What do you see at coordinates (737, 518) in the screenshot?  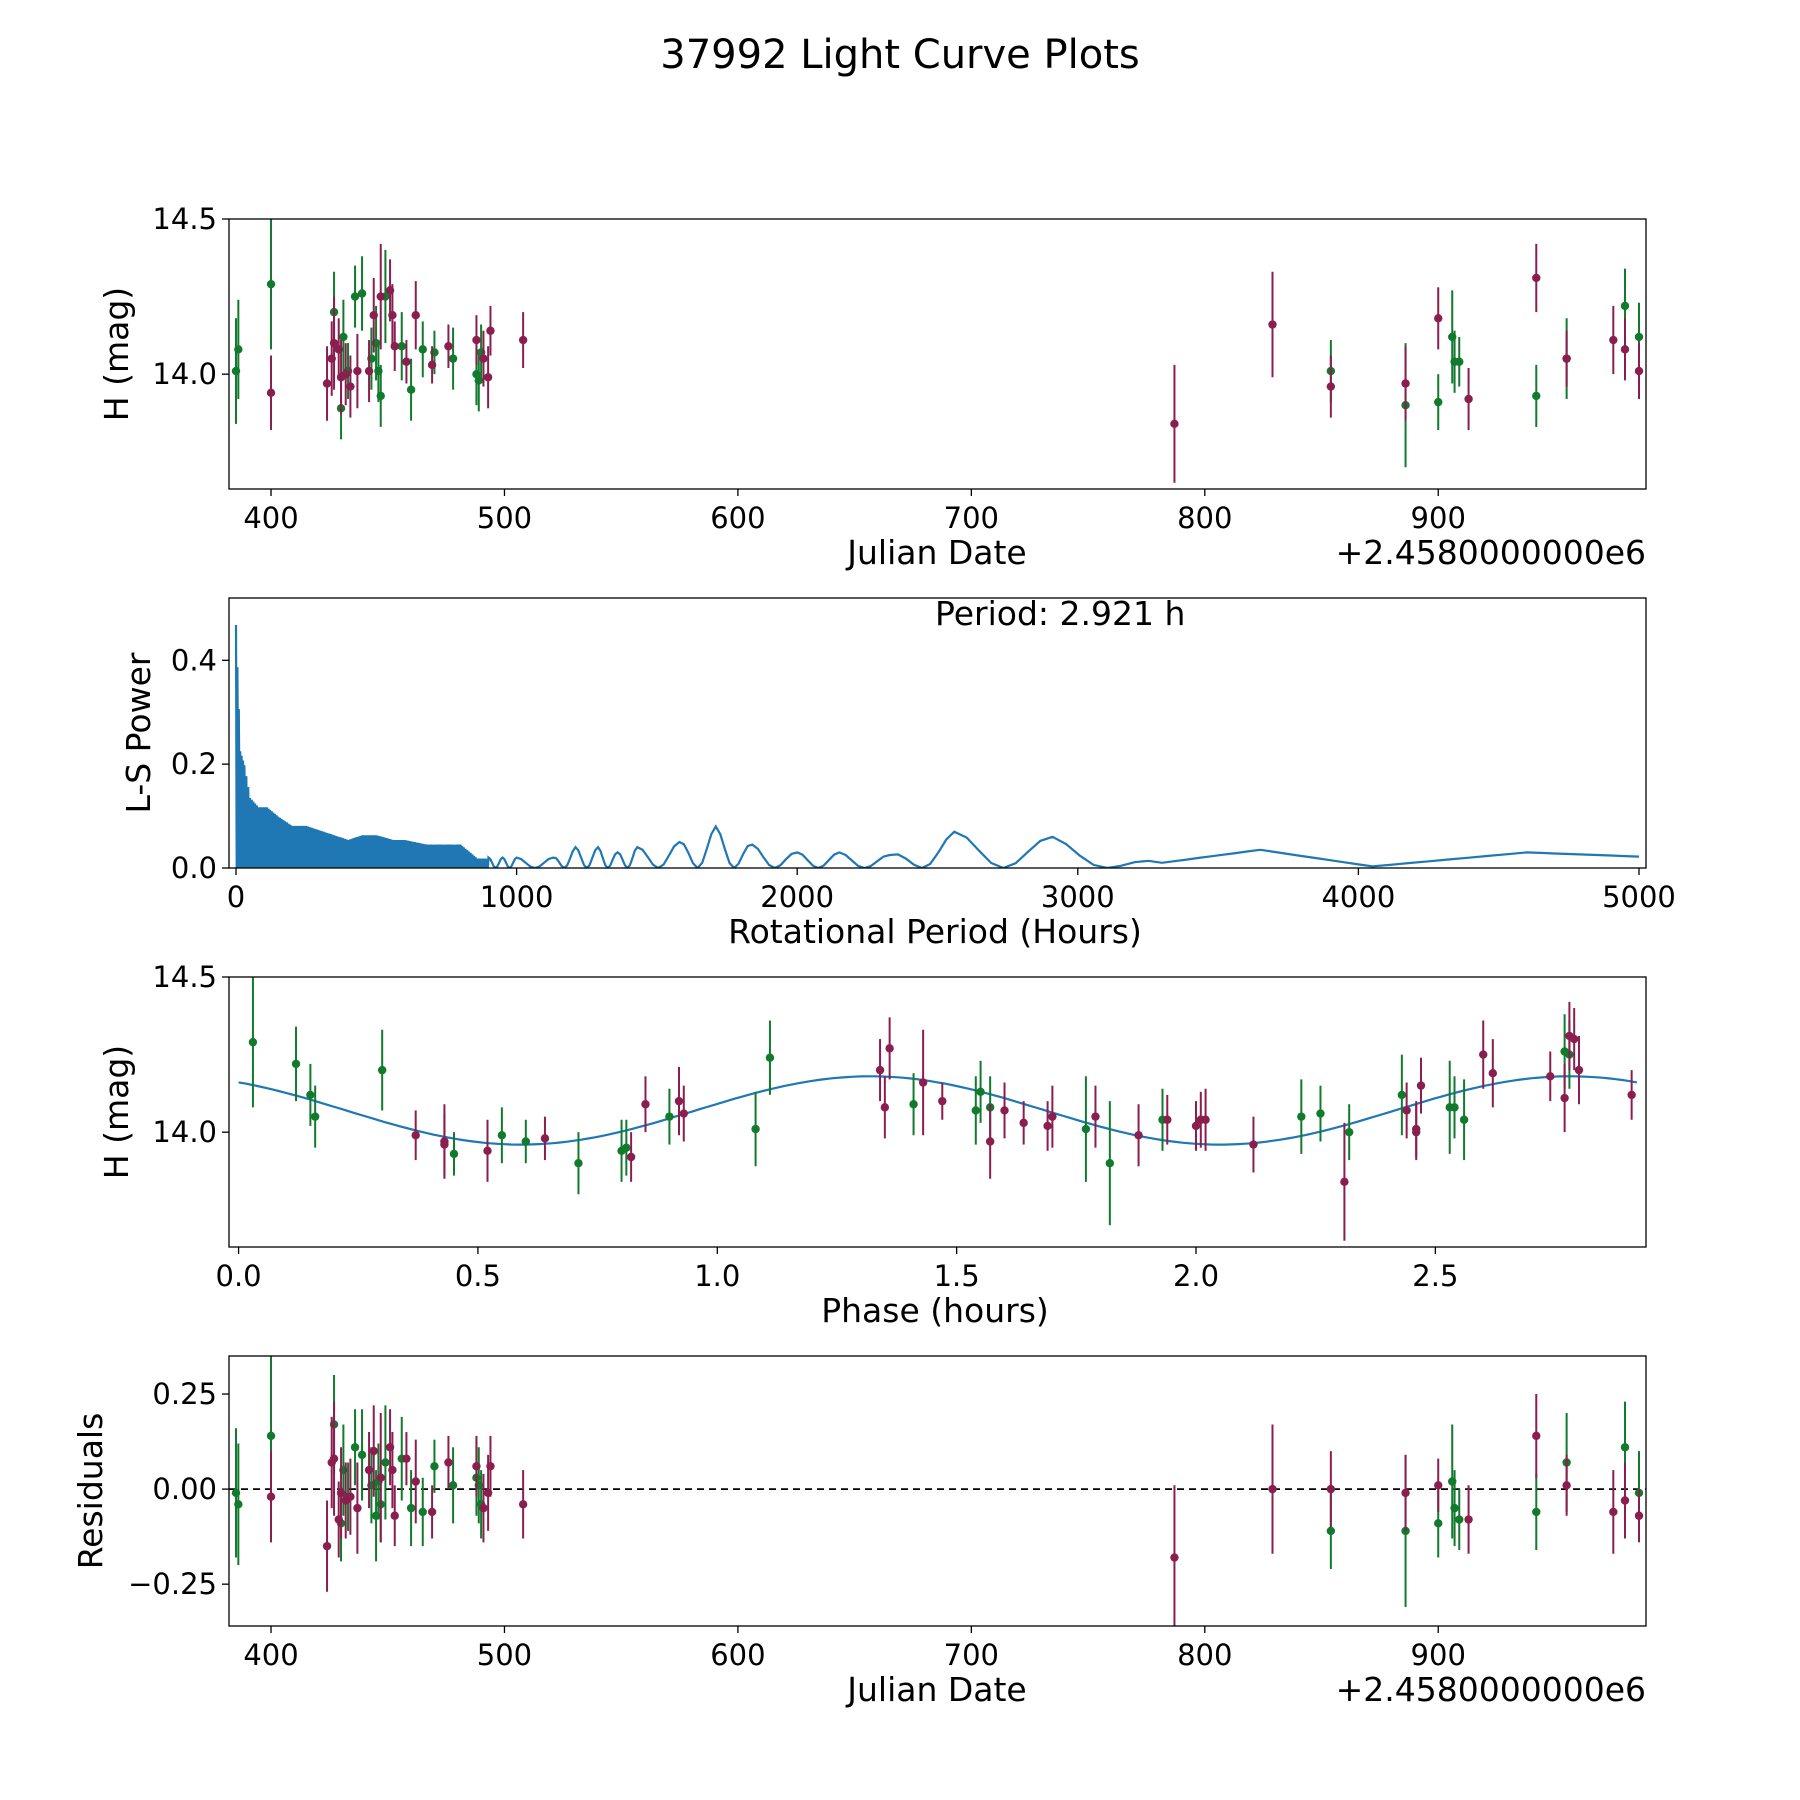 I see `x-tick-label: 600` at bounding box center [737, 518].